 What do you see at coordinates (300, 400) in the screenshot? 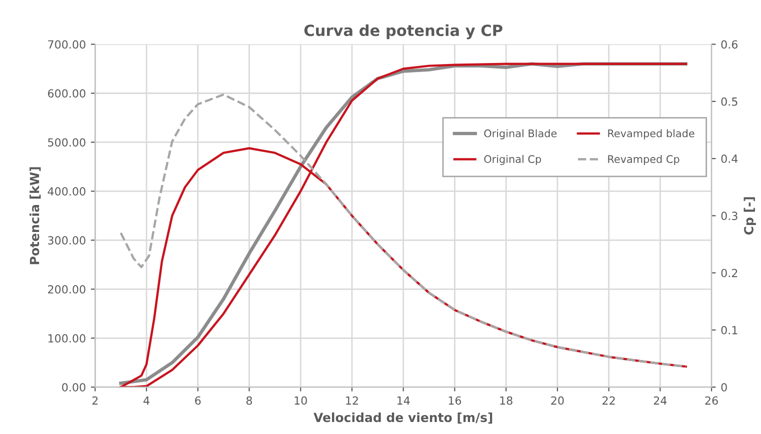
I see `x-tick-label: 10` at bounding box center [300, 400].